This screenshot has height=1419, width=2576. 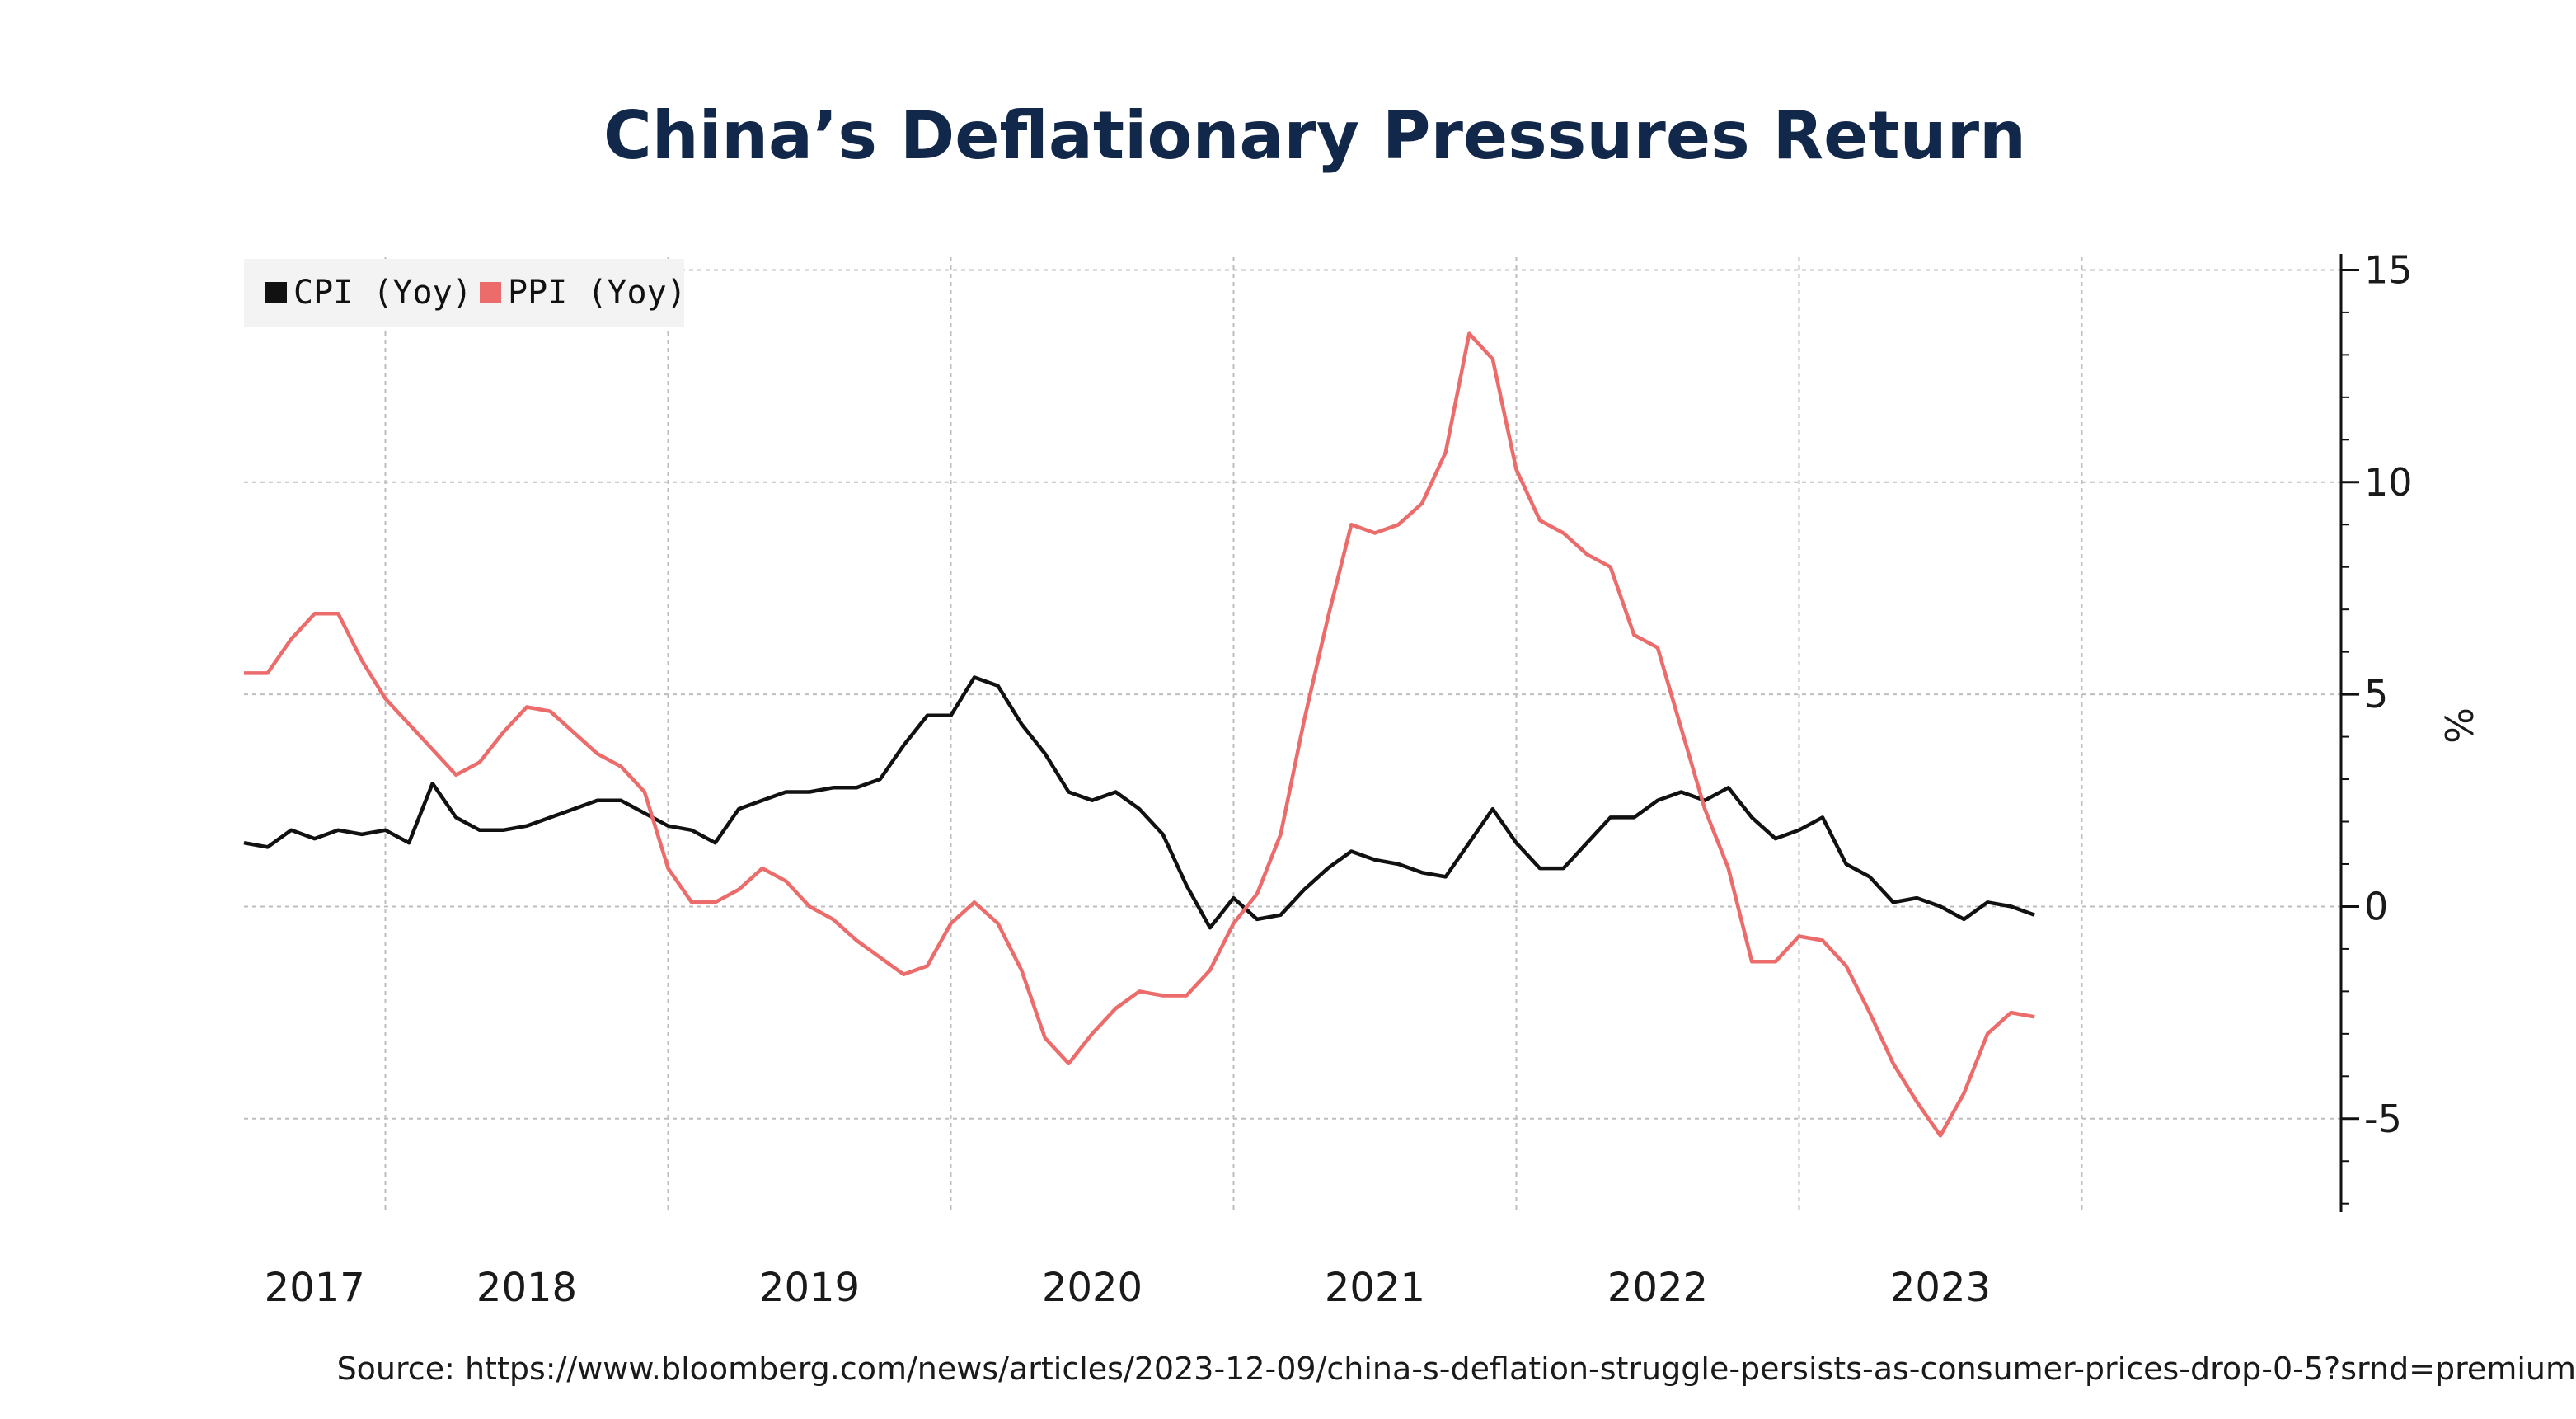 I want to click on x-tick-label: 2020, so click(x=1093, y=1288).